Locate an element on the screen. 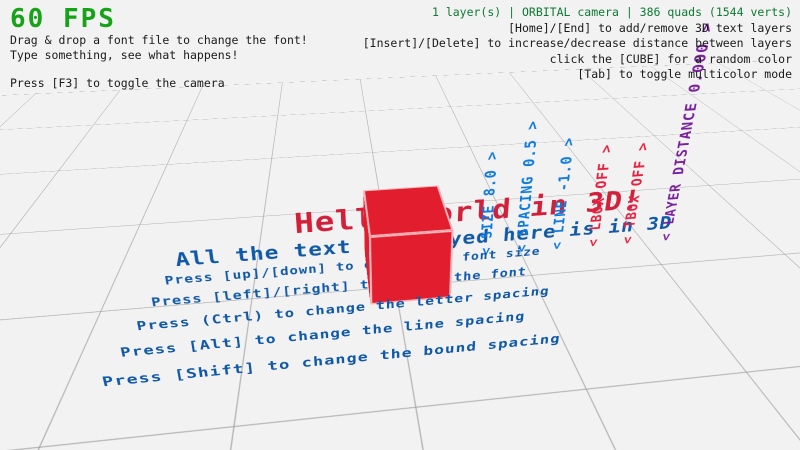 Image resolution: width=800 pixels, height=450 pixels. hint-camera-toggle: Press [F3] to toggle the camera is located at coordinates (117, 83).